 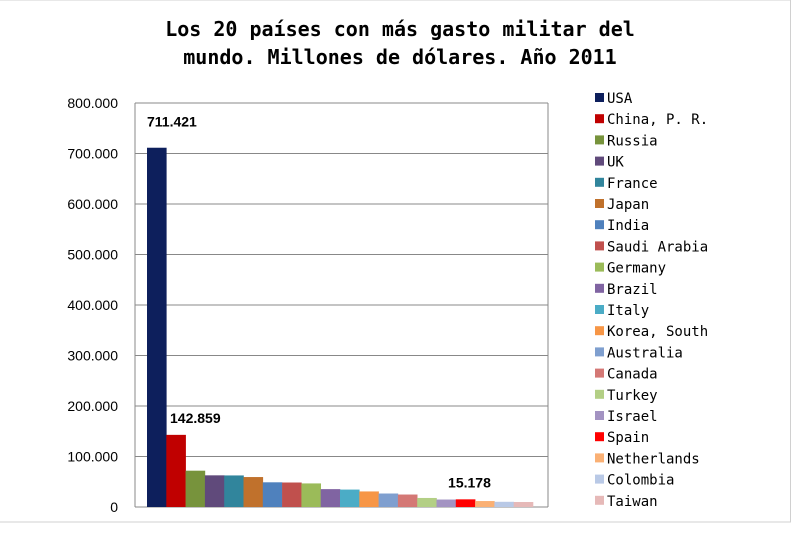 What do you see at coordinates (92, 305) in the screenshot?
I see `y-tick-label: 400.000` at bounding box center [92, 305].